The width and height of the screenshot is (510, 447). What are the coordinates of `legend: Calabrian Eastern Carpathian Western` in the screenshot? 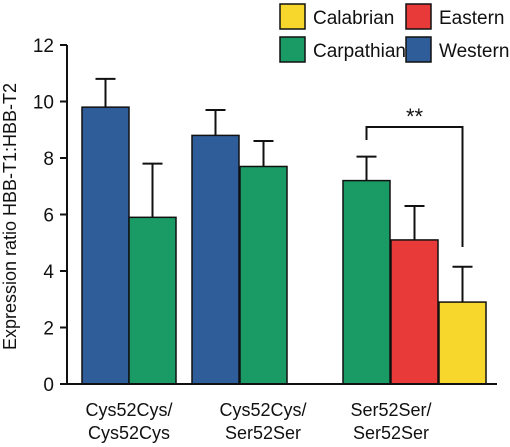 It's located at (394, 33).